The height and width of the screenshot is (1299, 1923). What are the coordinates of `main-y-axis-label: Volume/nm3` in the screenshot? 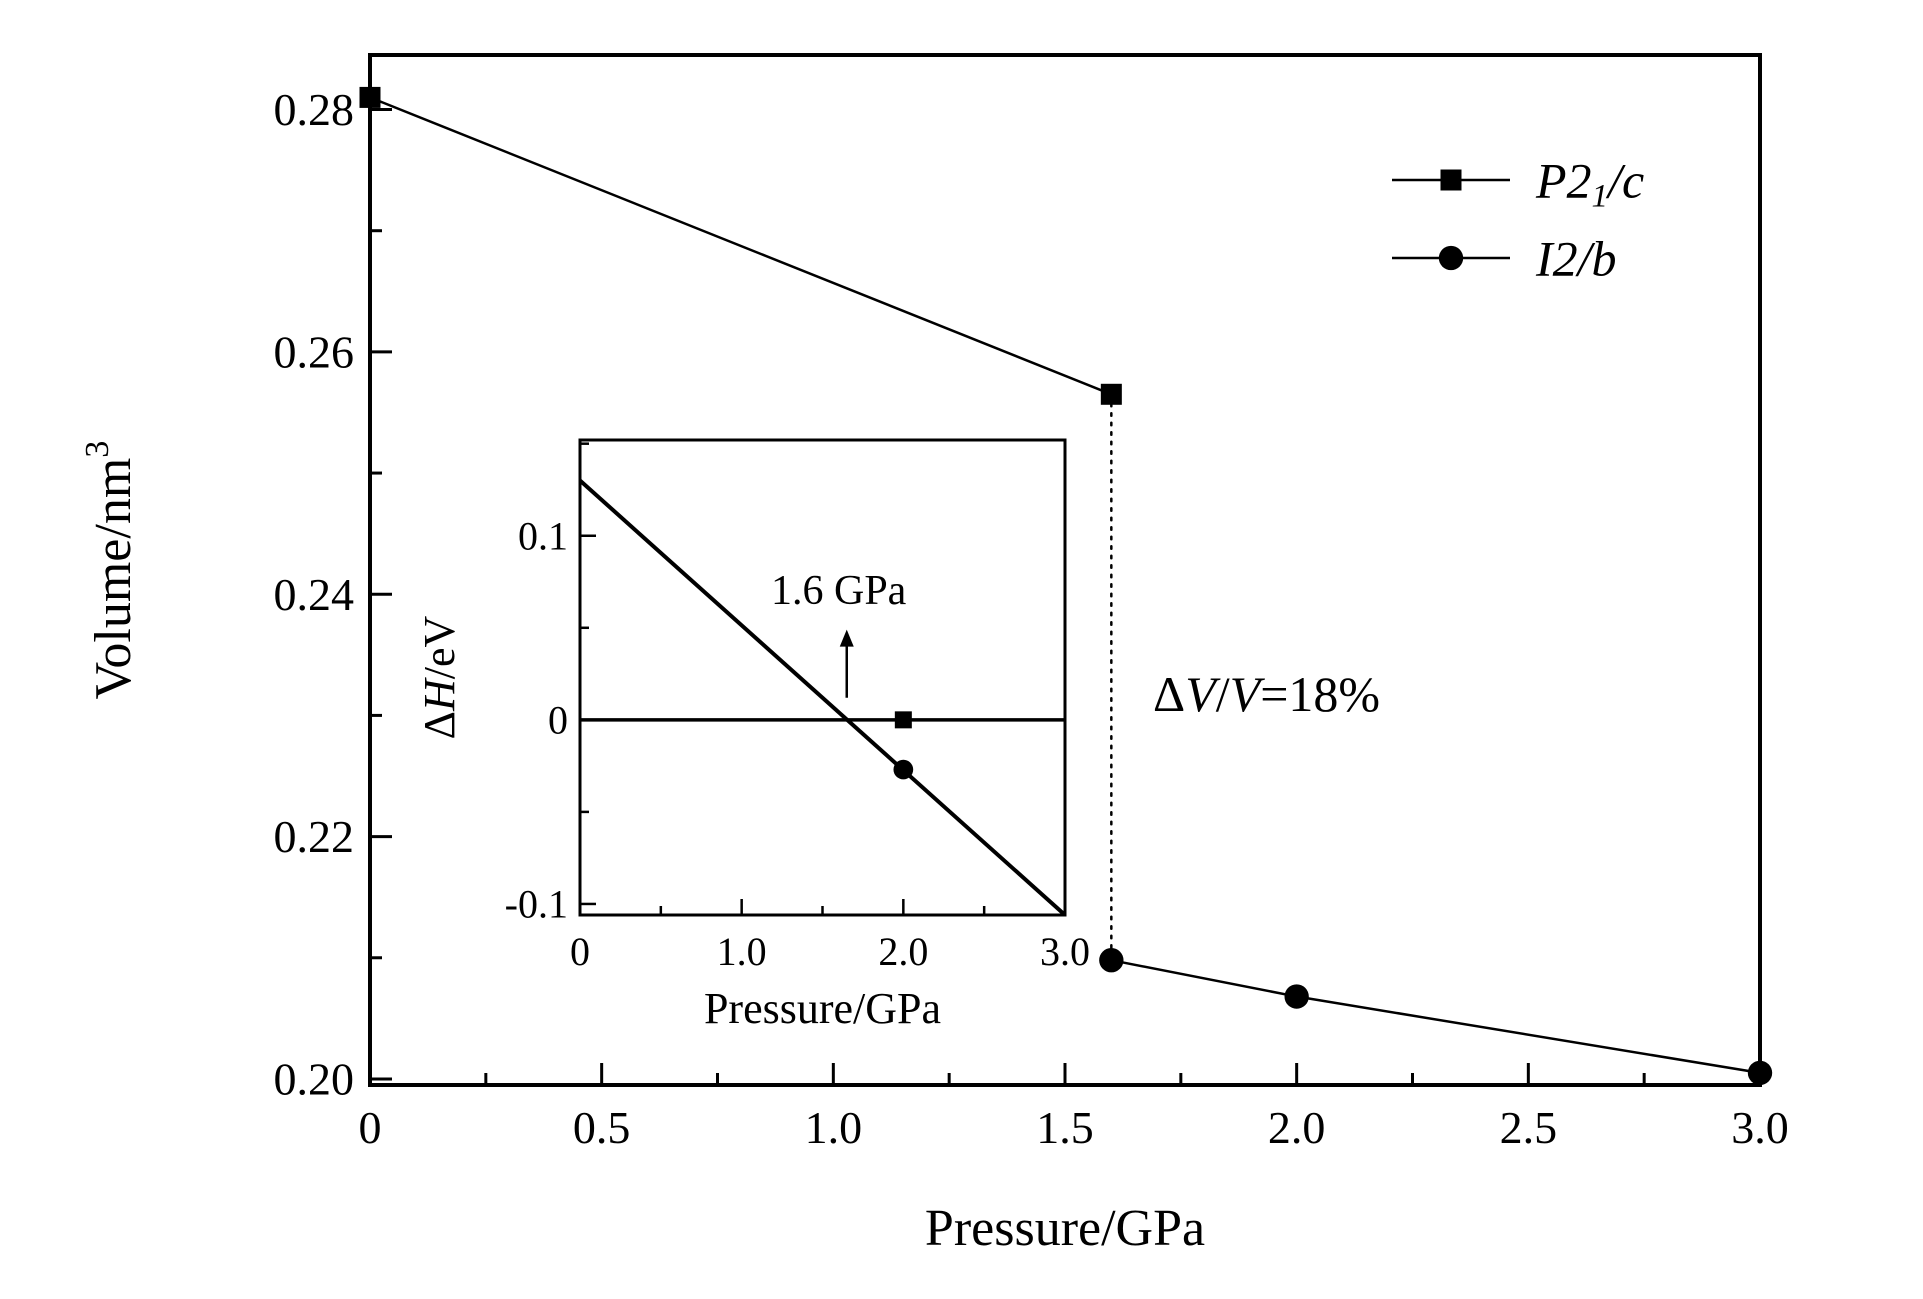 It's located at (110, 570).